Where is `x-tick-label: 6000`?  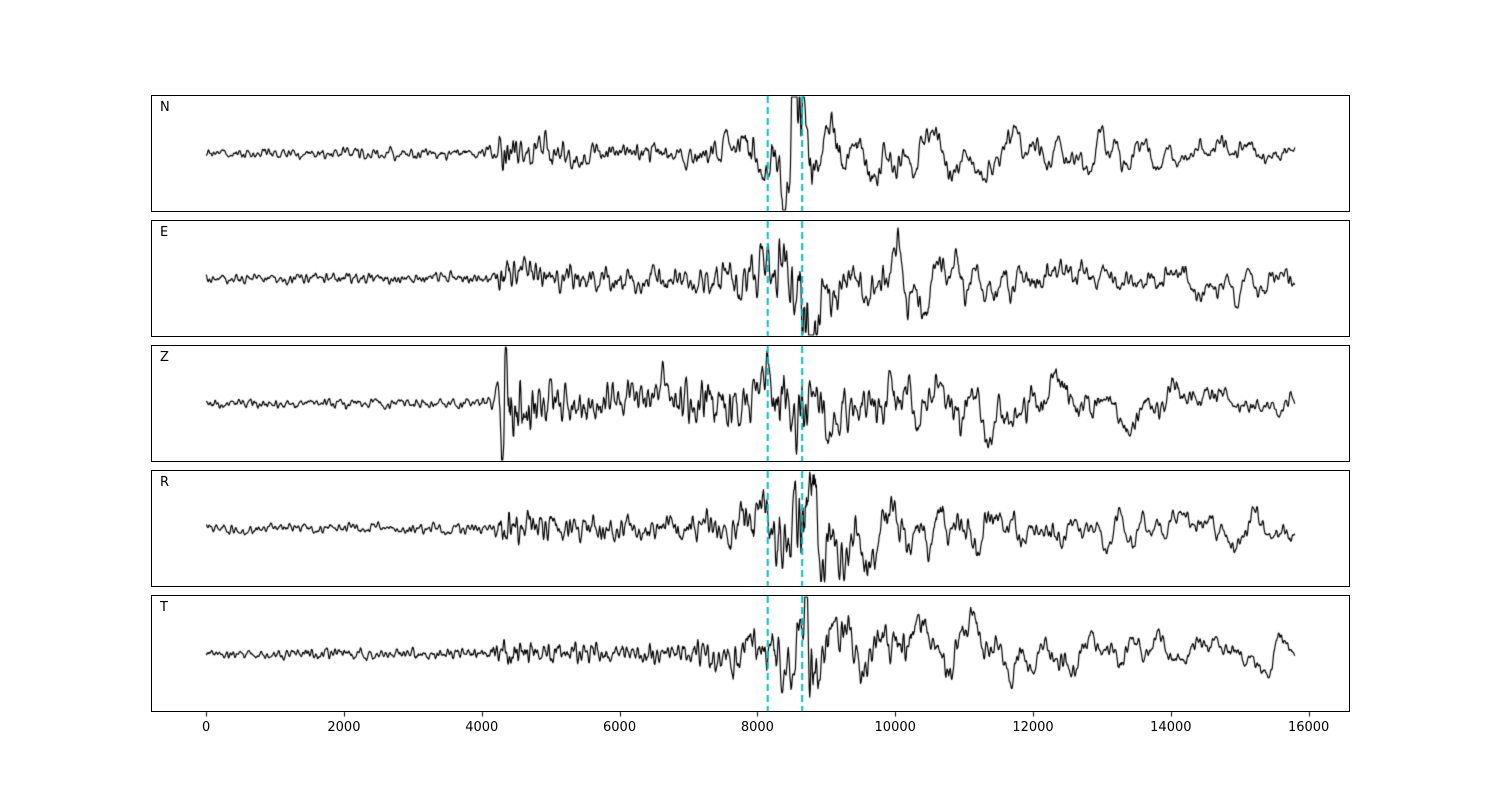 x-tick-label: 6000 is located at coordinates (620, 727).